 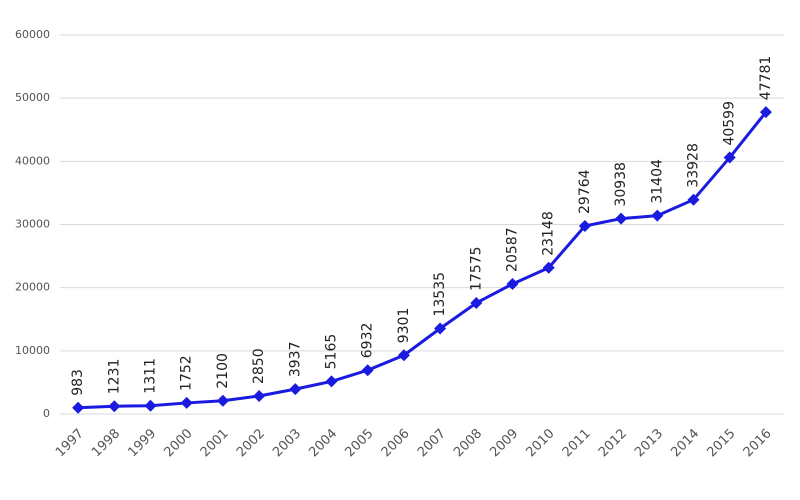 What do you see at coordinates (78, 382) in the screenshot?
I see `data-label: 983` at bounding box center [78, 382].